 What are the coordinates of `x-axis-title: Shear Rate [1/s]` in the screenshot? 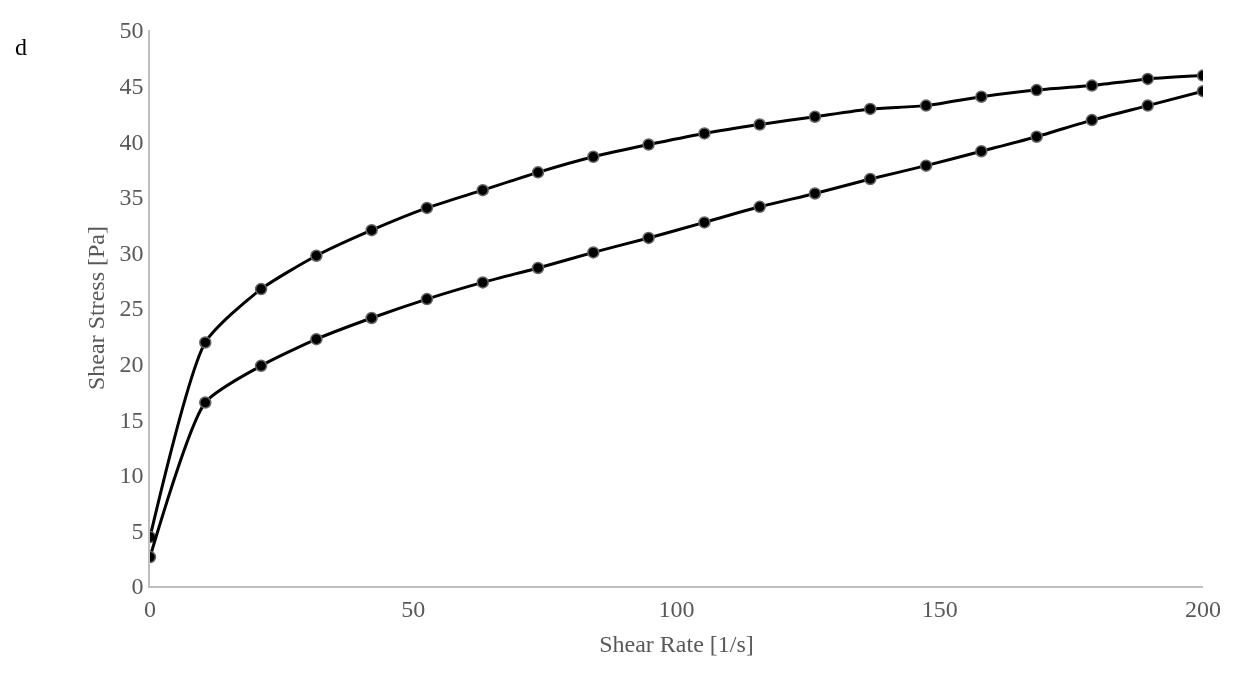 It's located at (676, 644).